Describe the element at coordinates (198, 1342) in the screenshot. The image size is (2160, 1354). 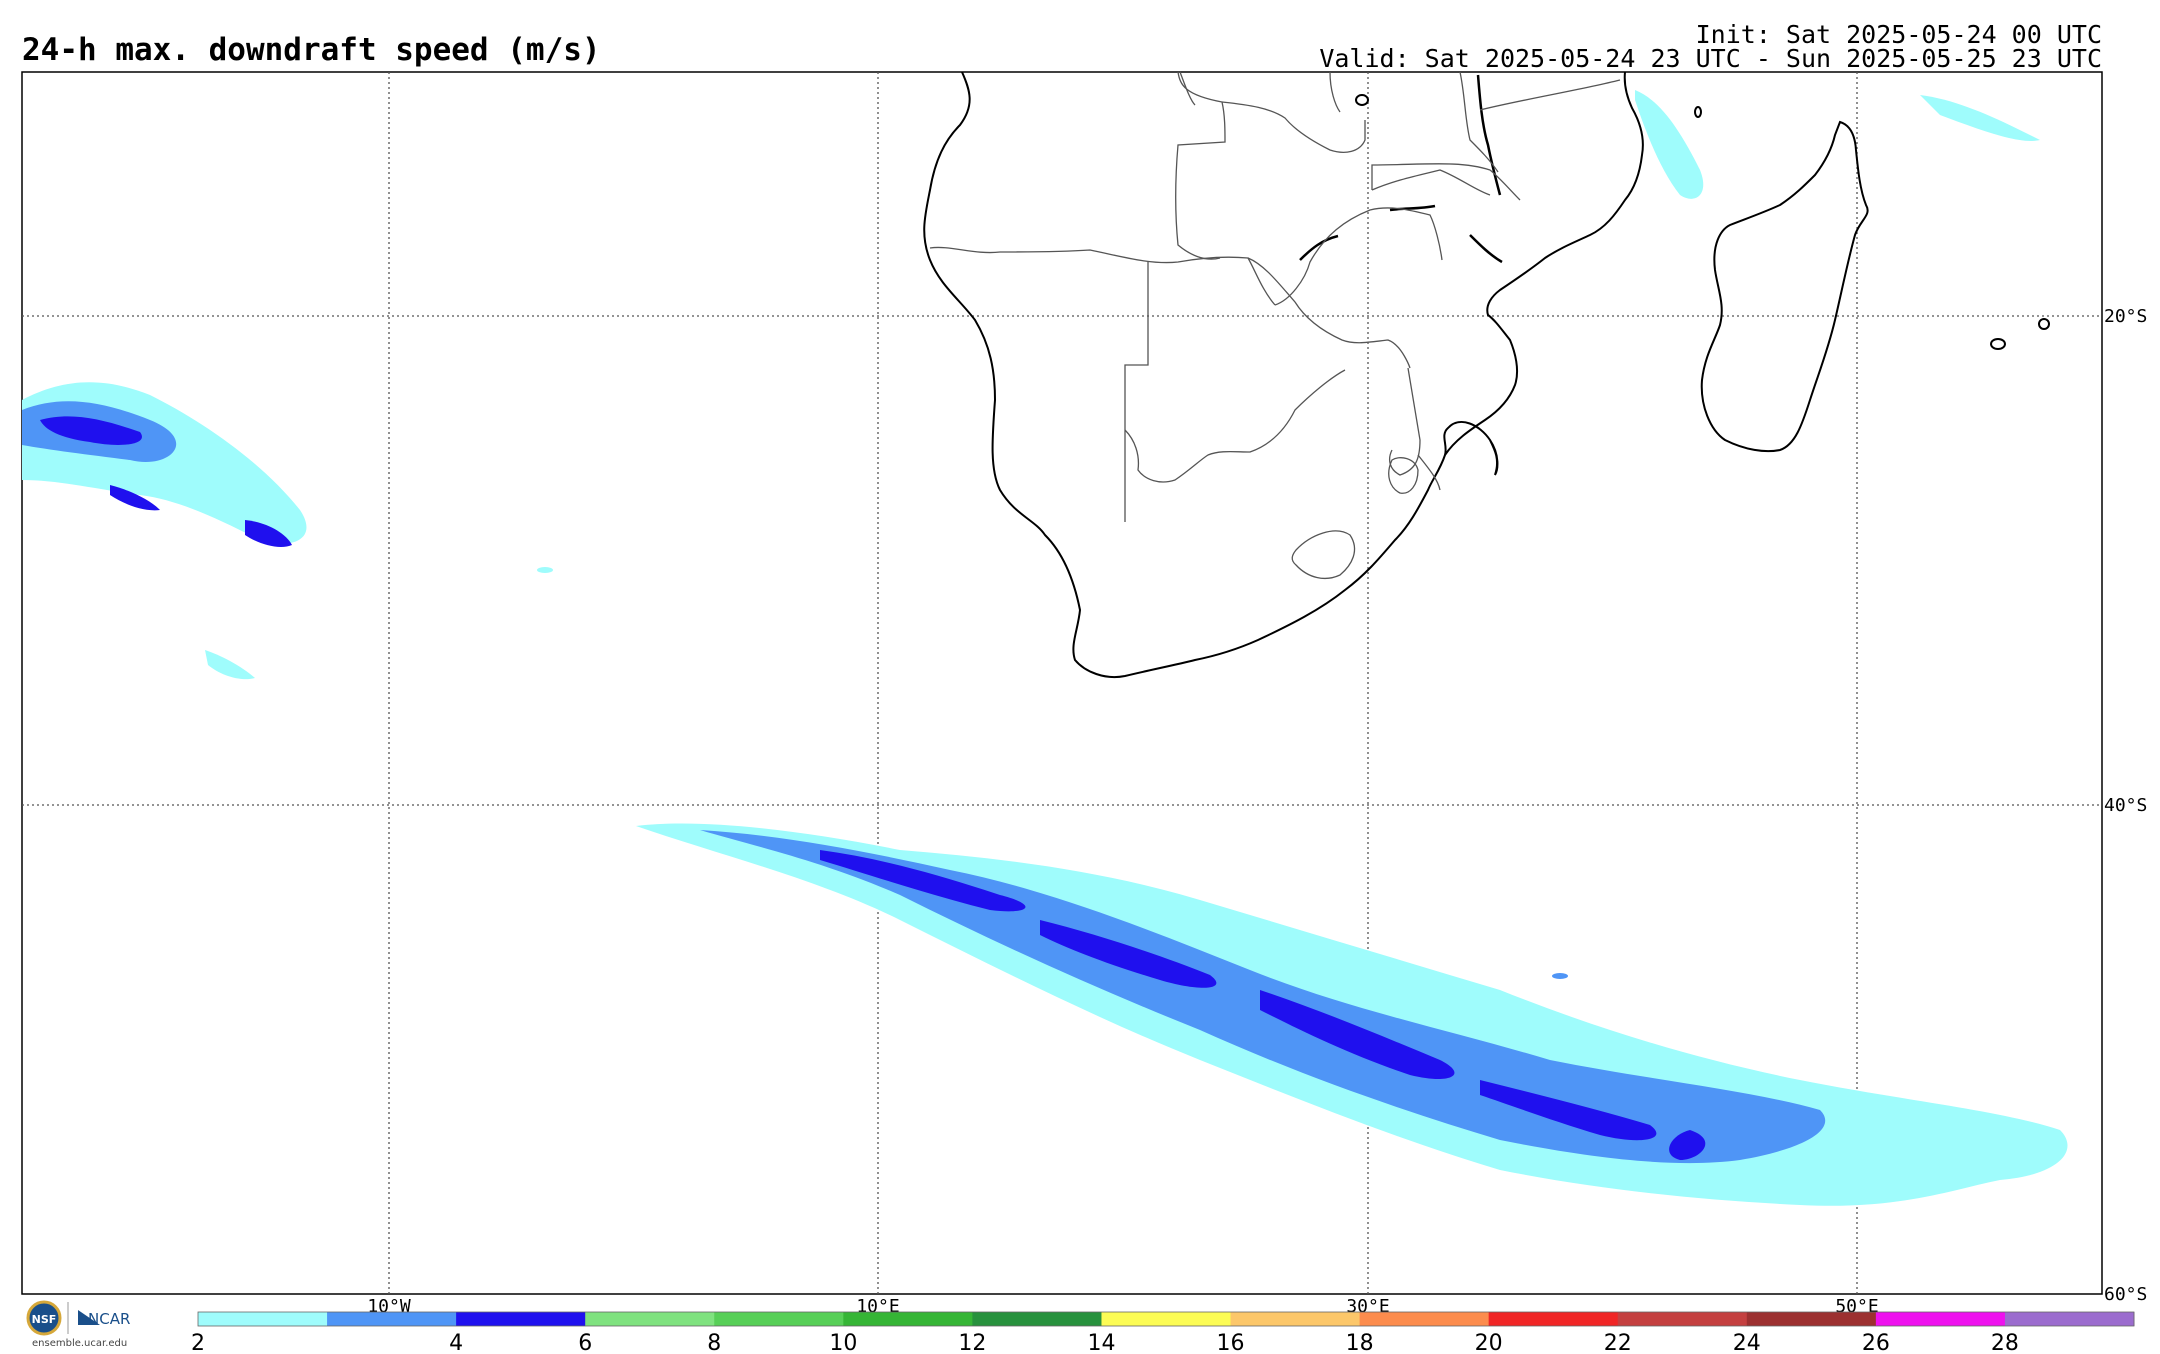
I see `colorbar-tick-label: 2` at that location.